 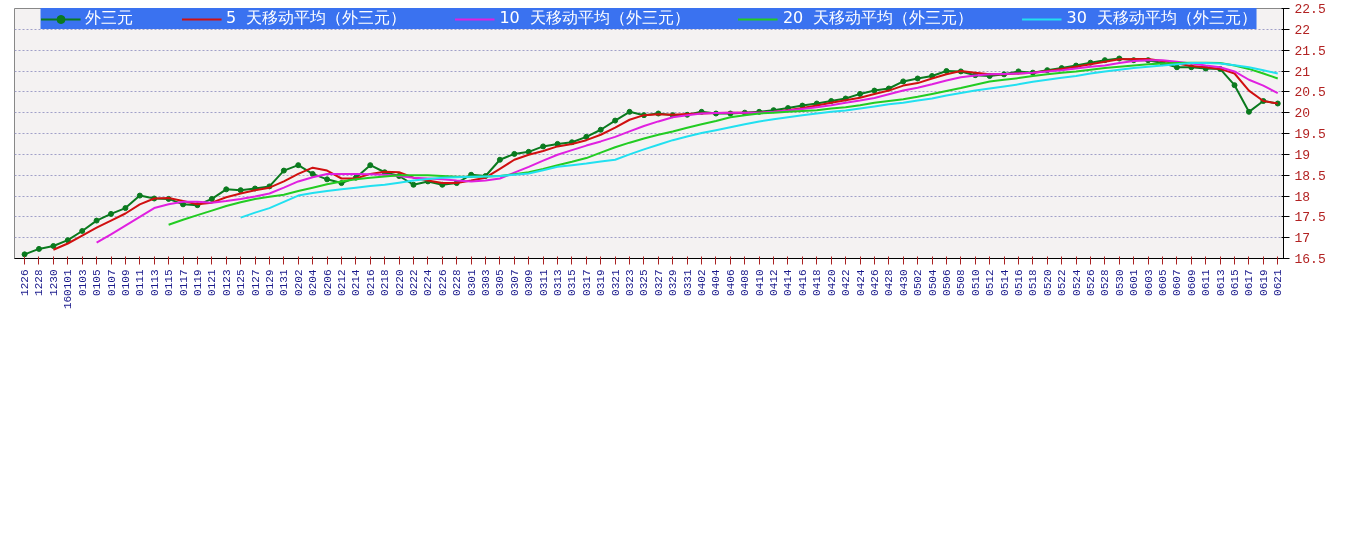 I want to click on legend-label: 5 天移动平均（外三元）, so click(x=316, y=18).